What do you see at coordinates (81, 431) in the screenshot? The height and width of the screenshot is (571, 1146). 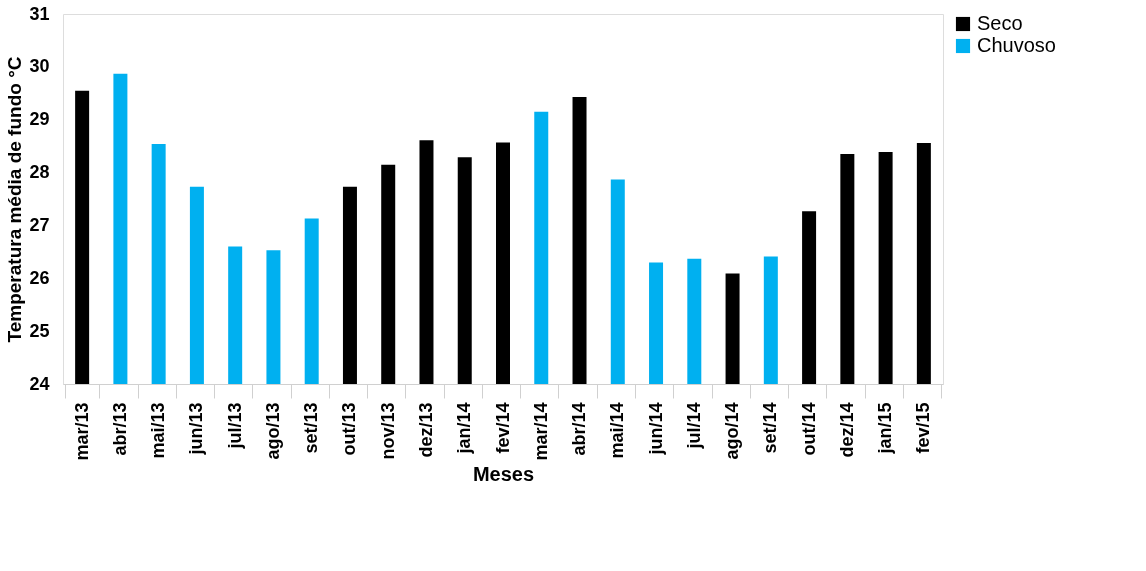 I see `x-tick-label: mar/13` at bounding box center [81, 431].